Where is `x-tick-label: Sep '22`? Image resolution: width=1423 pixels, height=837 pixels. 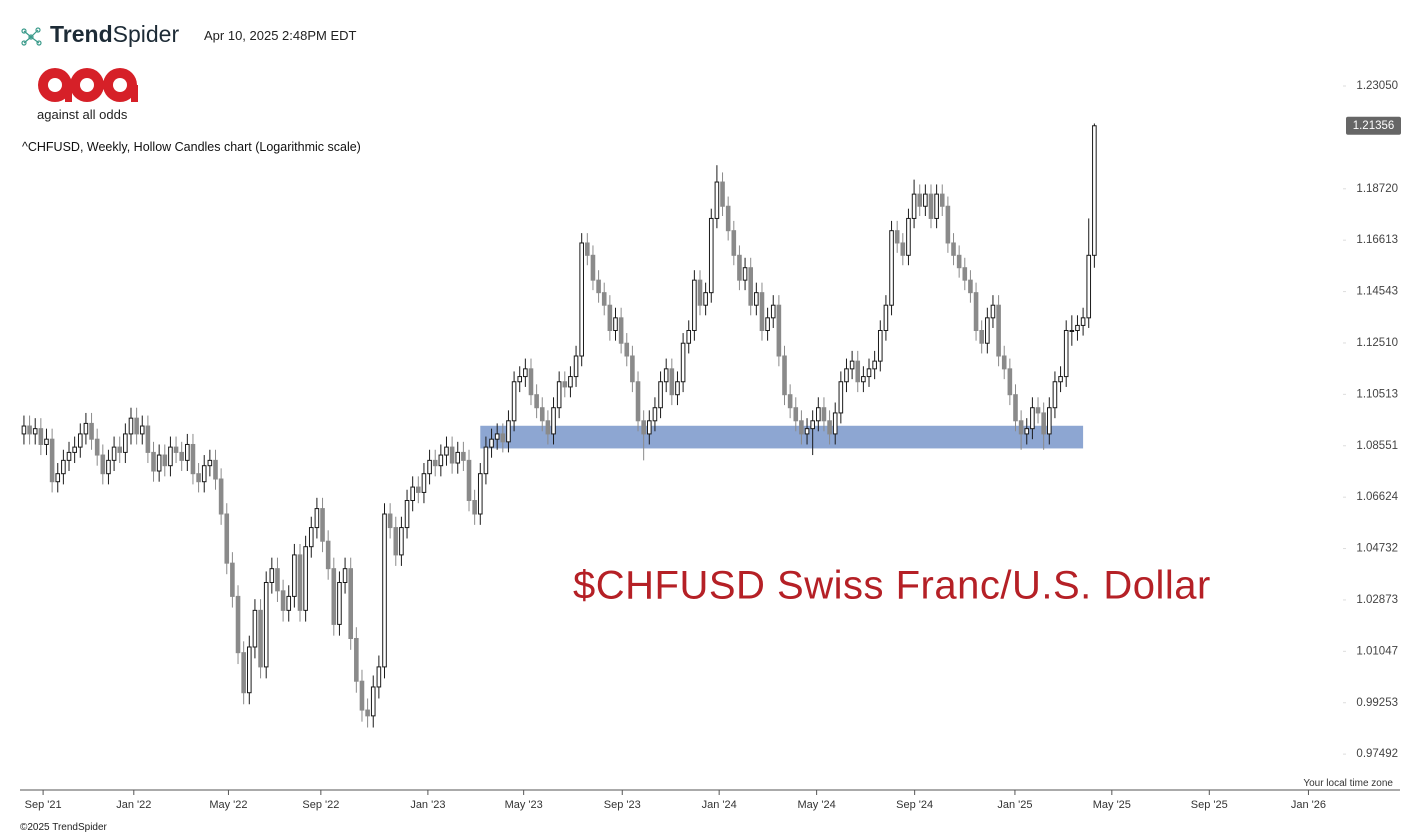
x-tick-label: Sep '22 is located at coordinates (320, 805).